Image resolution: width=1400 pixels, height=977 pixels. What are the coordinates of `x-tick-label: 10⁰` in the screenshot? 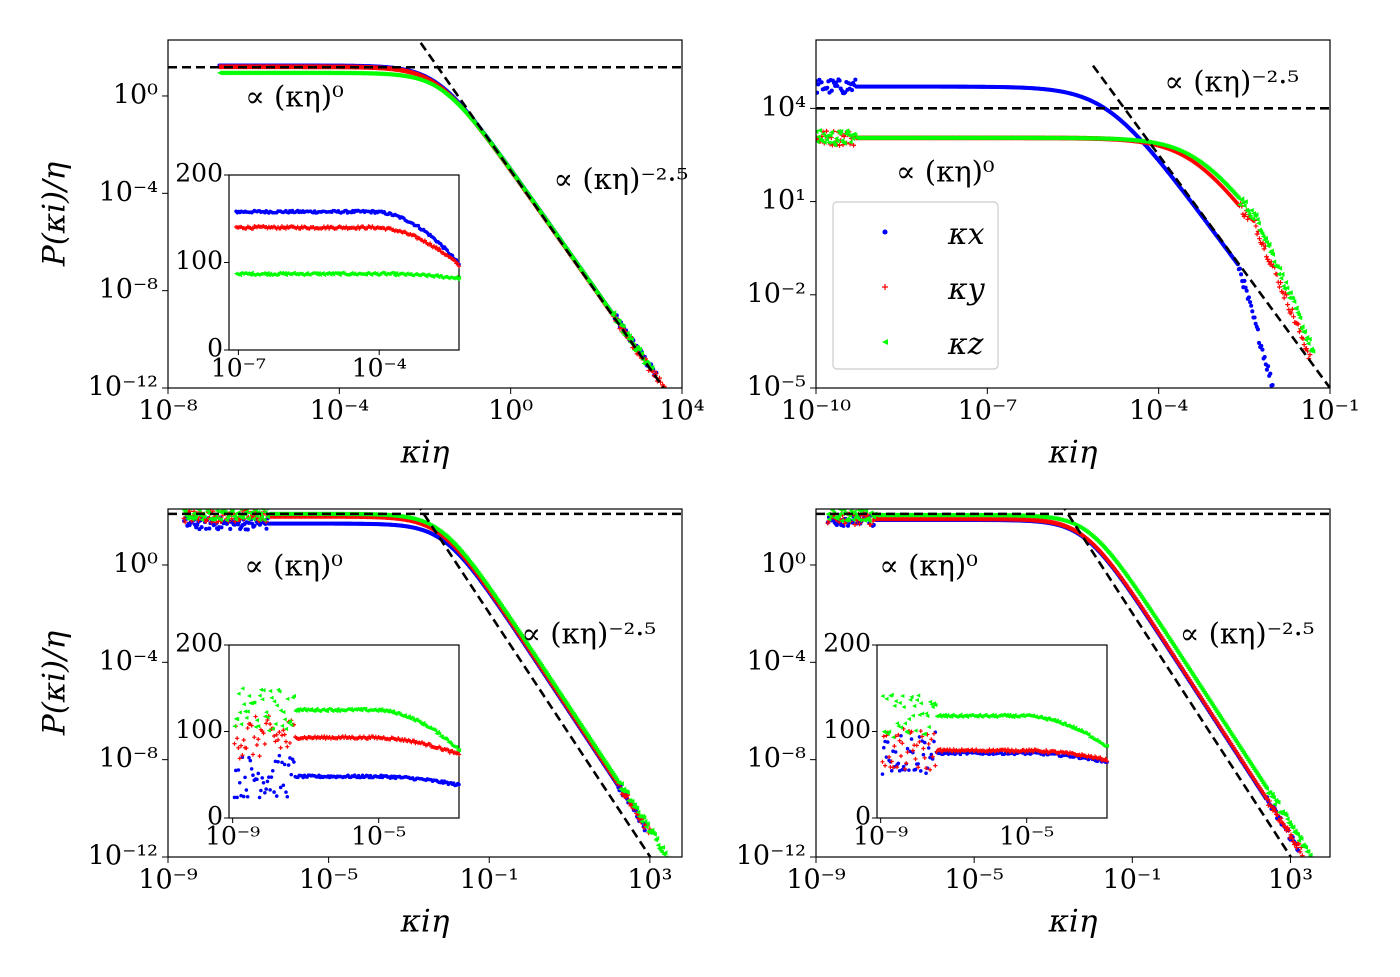 It's located at (510, 411).